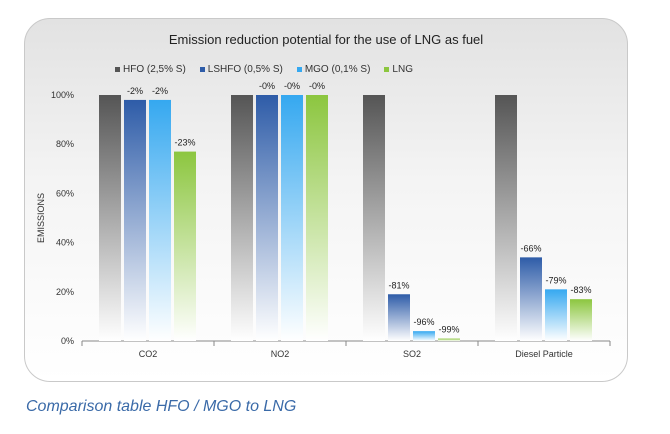  Describe the element at coordinates (161, 406) in the screenshot. I see `chart-caption: Comparison table HFO / MGO to LNG` at that location.